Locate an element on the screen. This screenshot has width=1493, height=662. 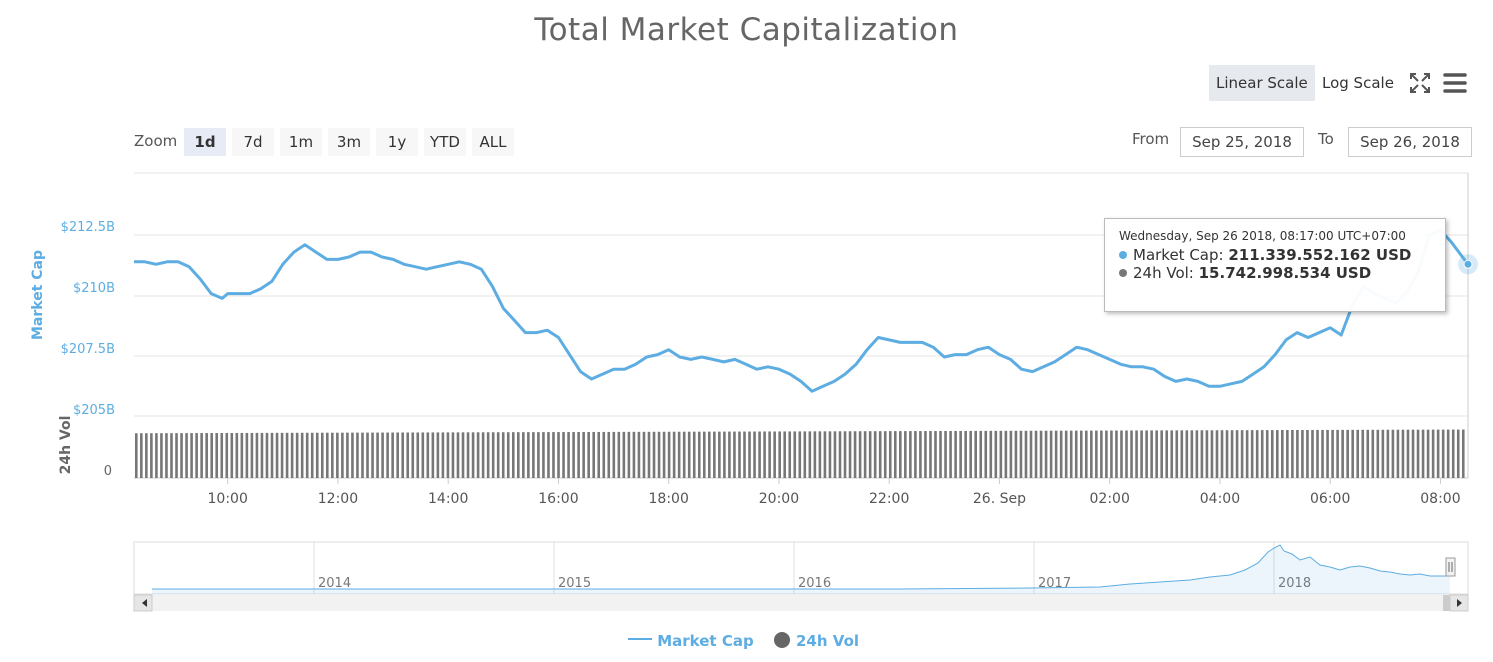
x-tick-label: 02:00 is located at coordinates (1110, 499).